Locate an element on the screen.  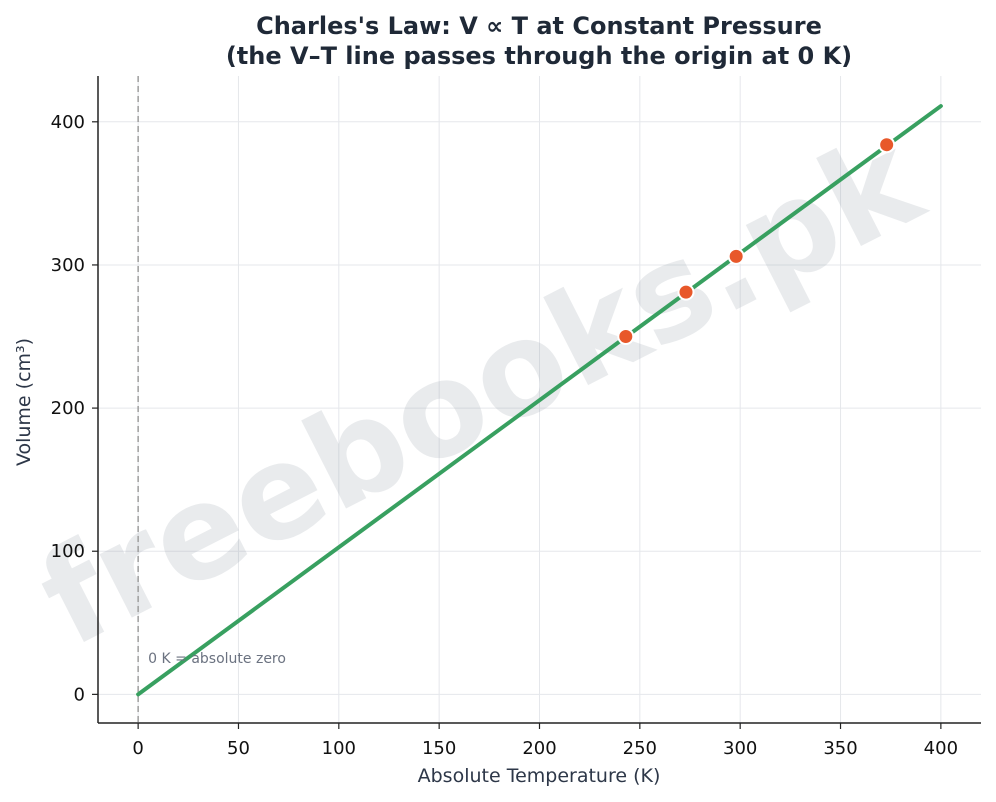
x-axis-label: Absolute Temperature (K) is located at coordinates (539, 776).